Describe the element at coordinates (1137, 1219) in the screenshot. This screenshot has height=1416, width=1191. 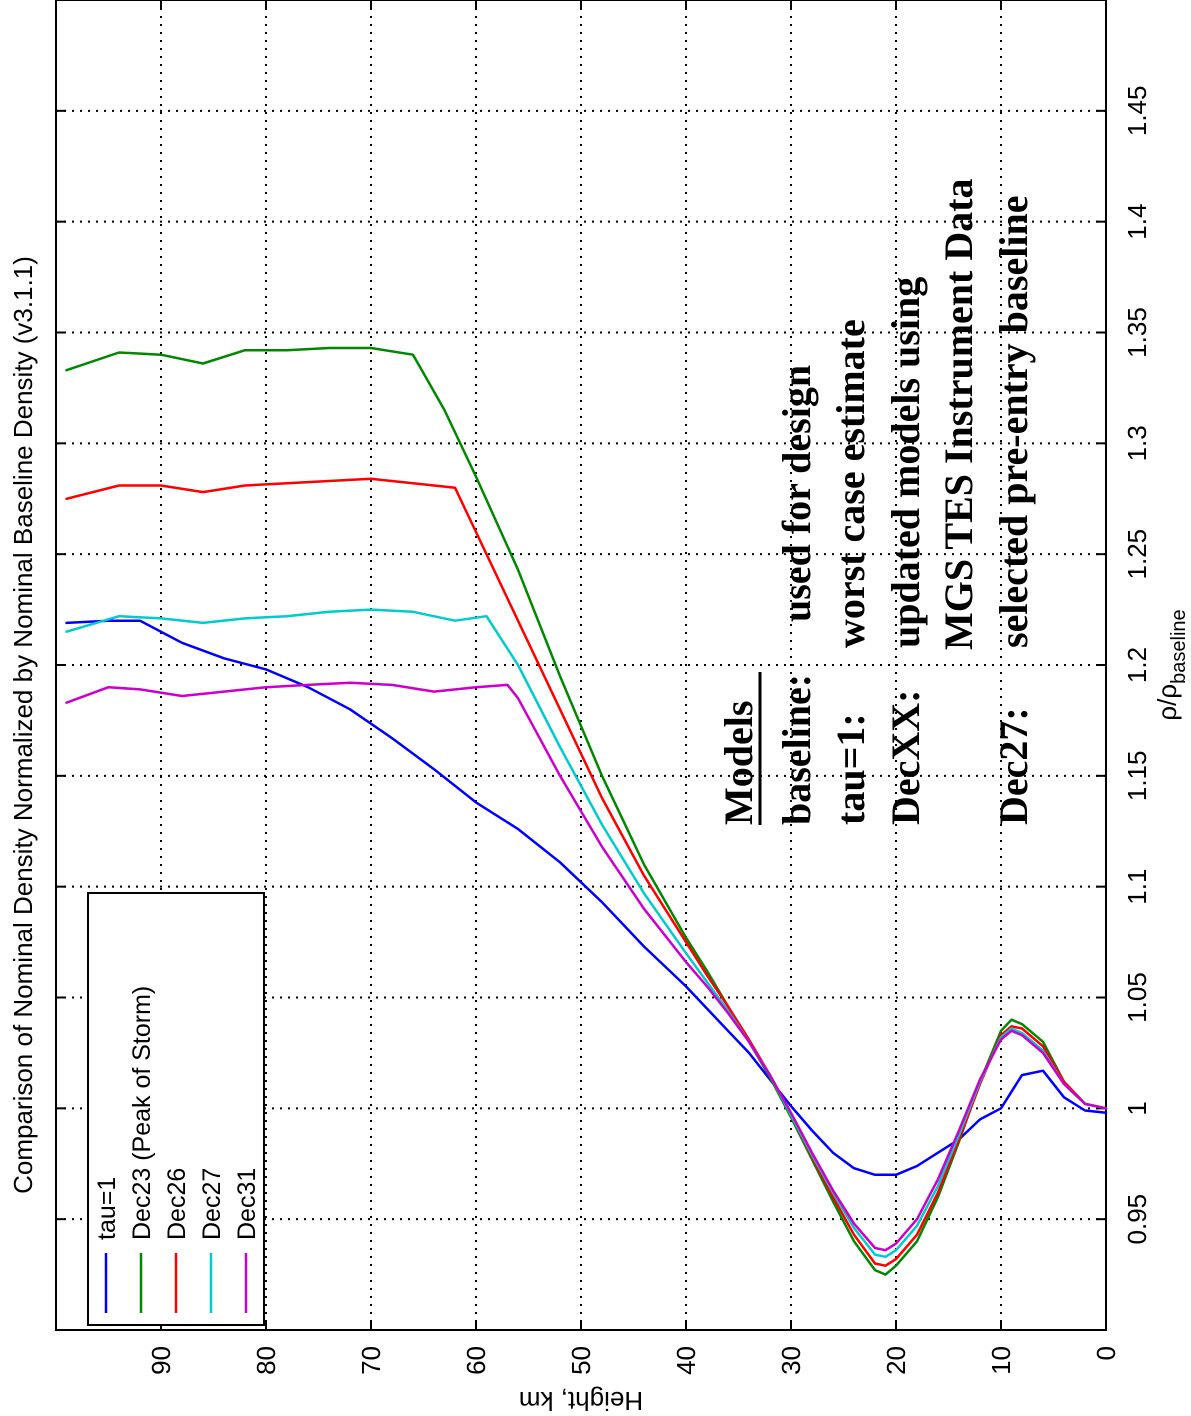
I see `tick-label-density: 0.95` at that location.